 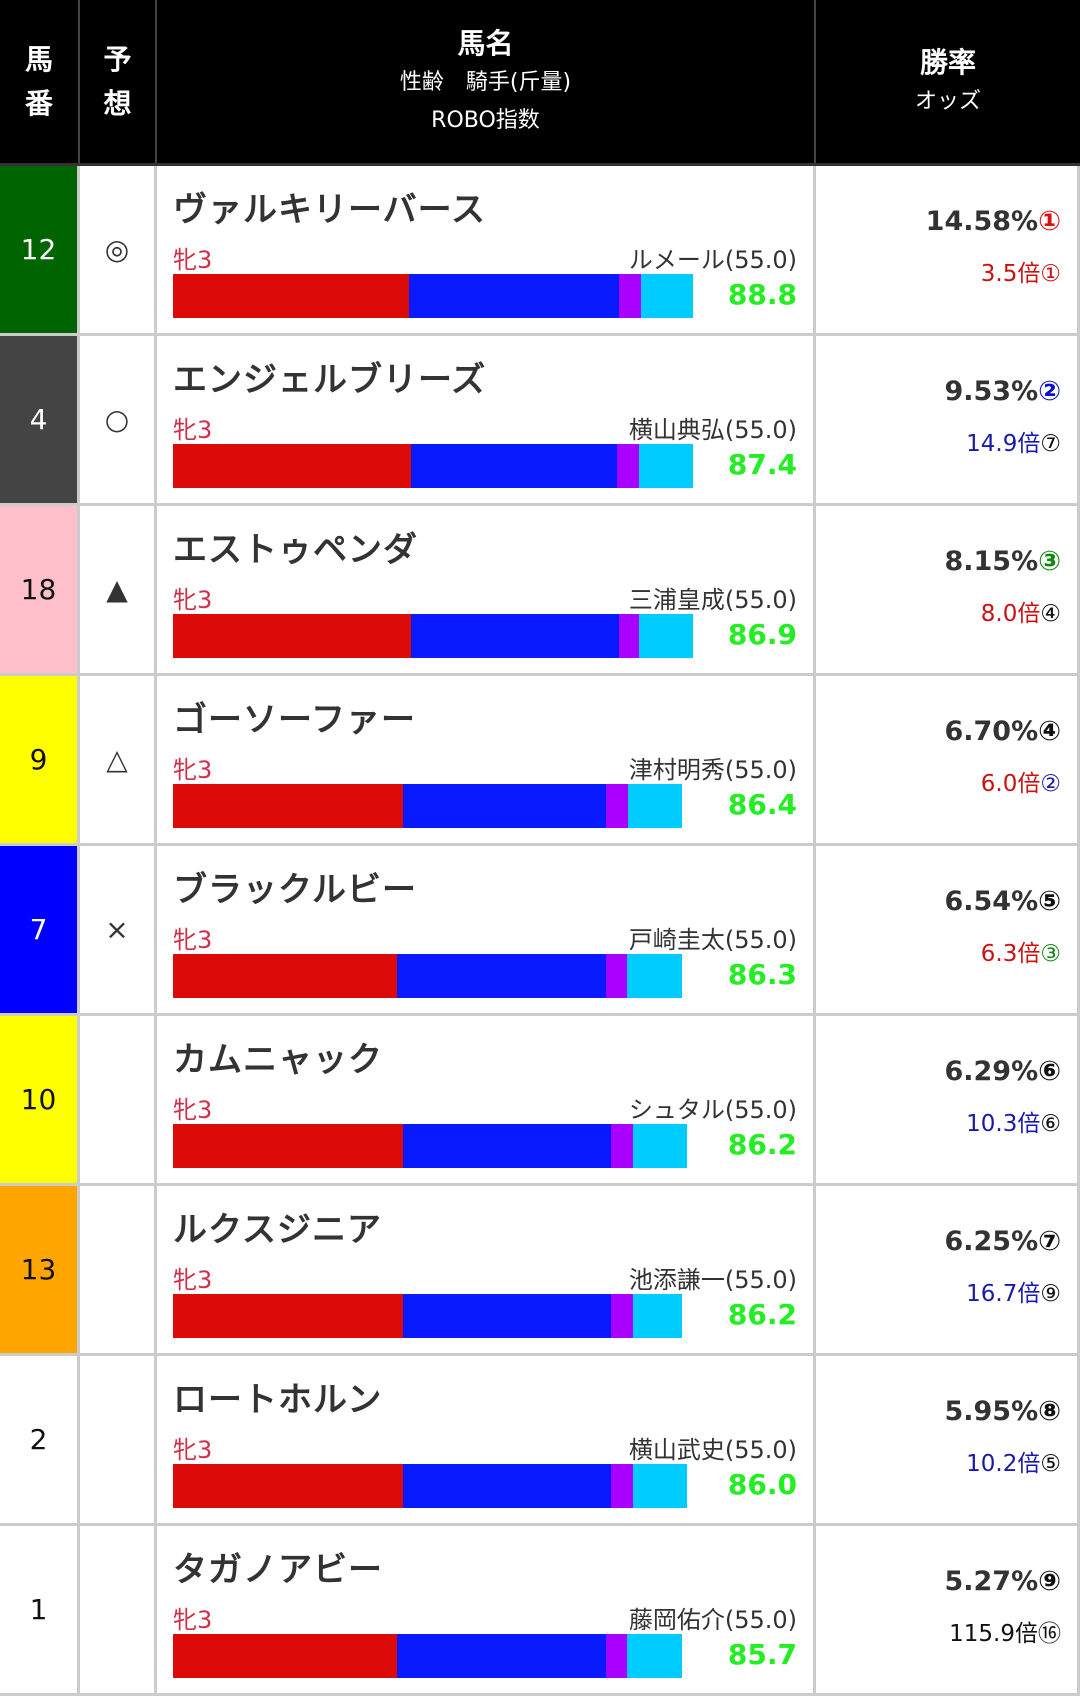 I want to click on horse-name: ルクスジニア, so click(x=277, y=1230).